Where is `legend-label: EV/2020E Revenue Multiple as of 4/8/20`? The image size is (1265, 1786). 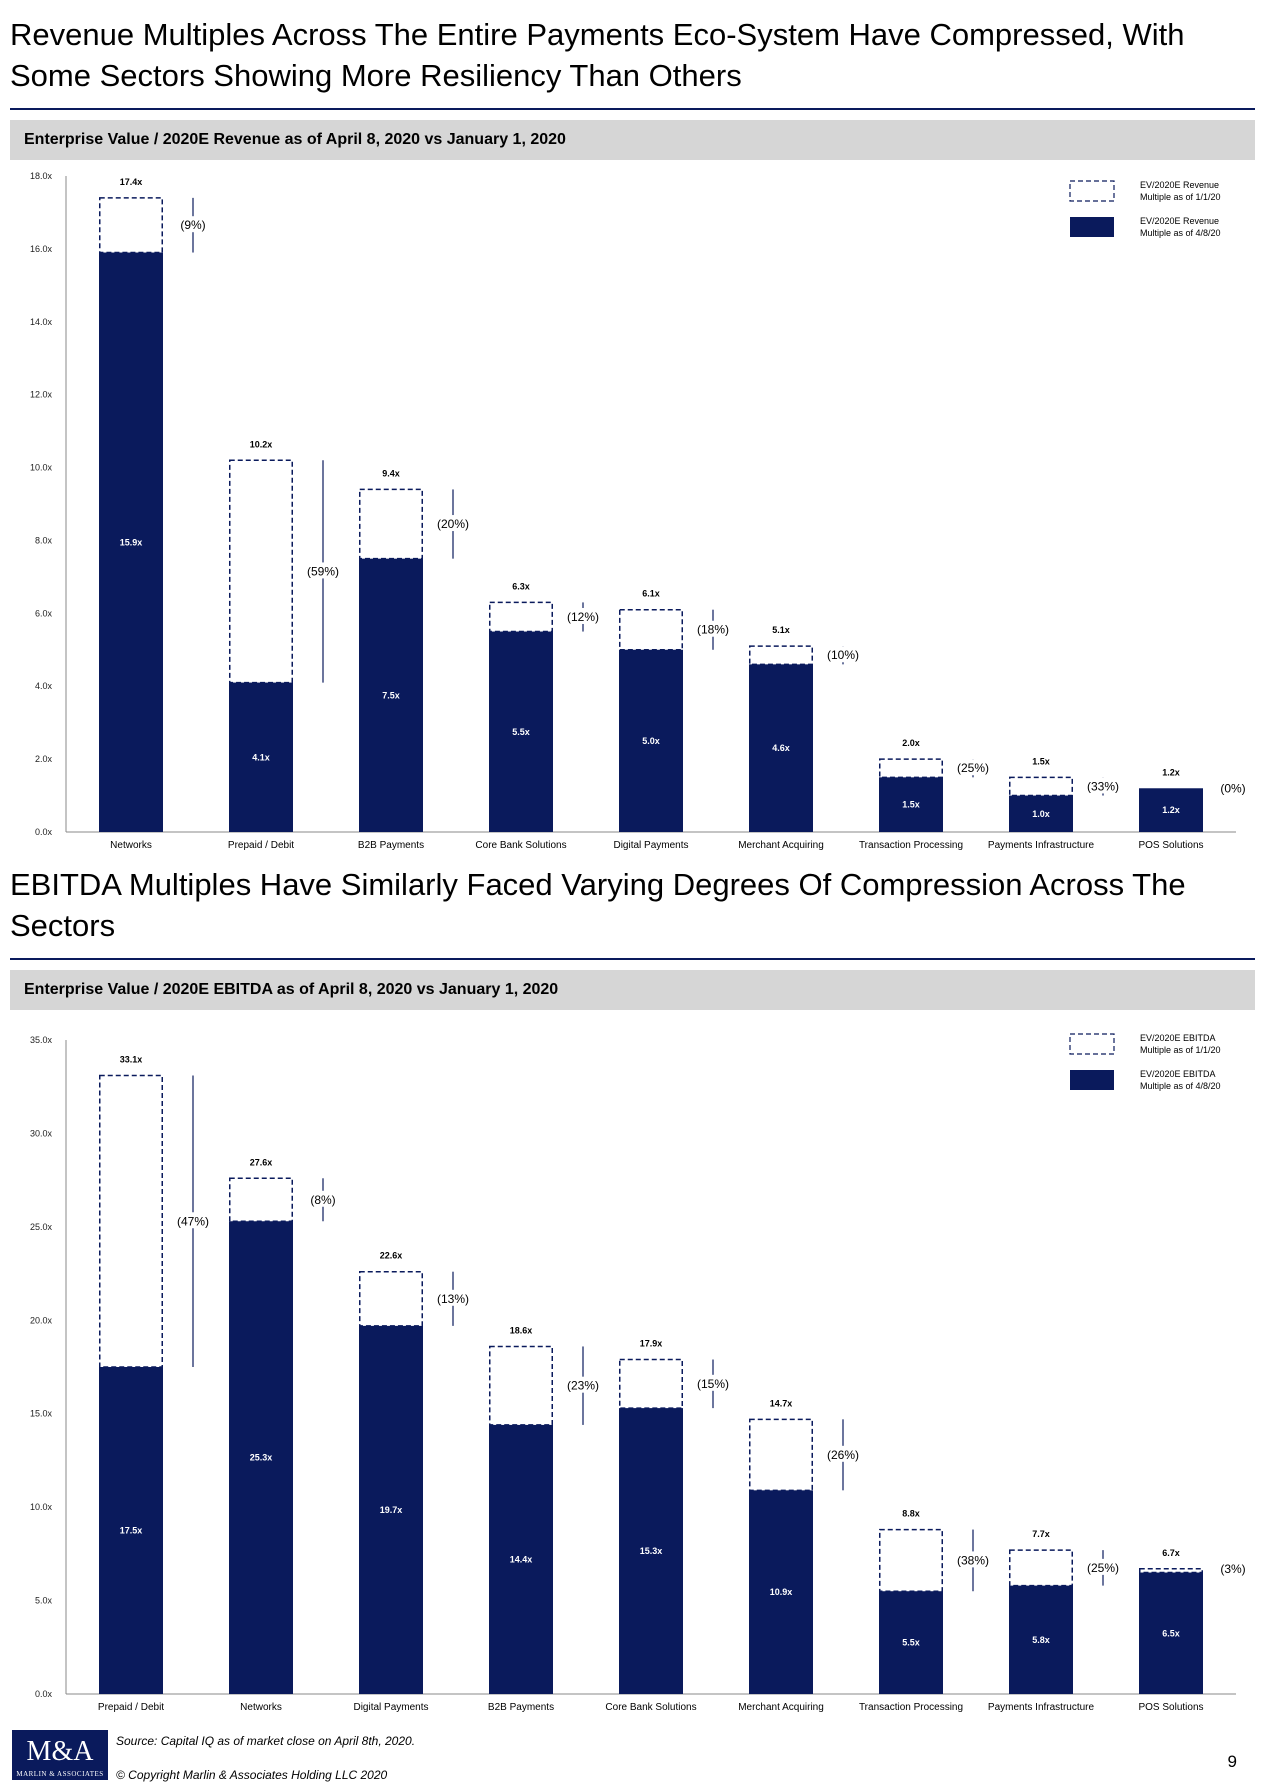
legend-label: EV/2020E Revenue Multiple as of 4/8/20 is located at coordinates (1180, 227).